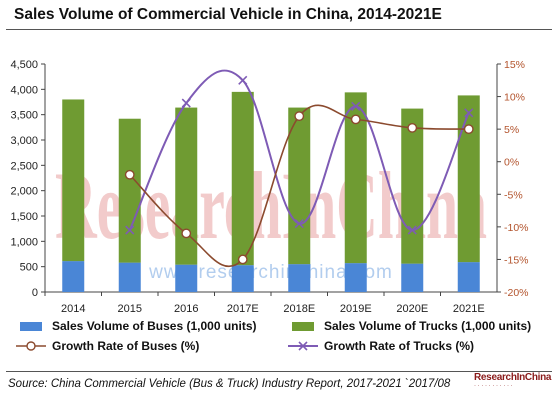 Image resolution: width=557 pixels, height=406 pixels. What do you see at coordinates (303, 326) in the screenshot?
I see `legend-swatch-trucks` at bounding box center [303, 326].